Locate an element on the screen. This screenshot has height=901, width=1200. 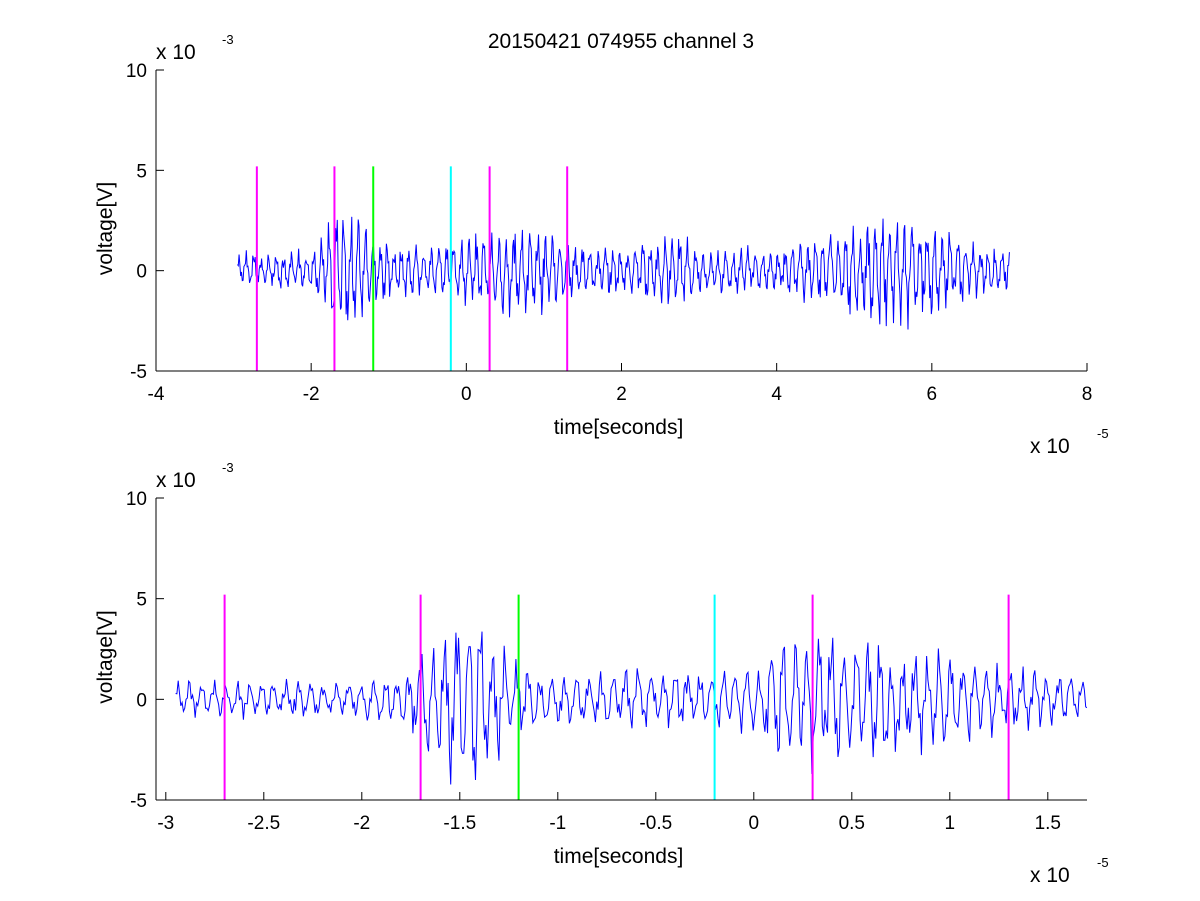
bottom-x-tick-label: -1.5 is located at coordinates (459, 823).